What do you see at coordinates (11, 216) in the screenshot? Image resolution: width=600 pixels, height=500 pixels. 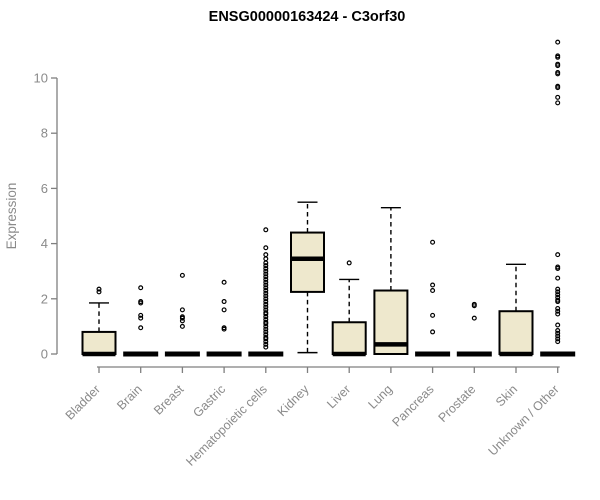 I see `y-axis-title: Expression` at bounding box center [11, 216].